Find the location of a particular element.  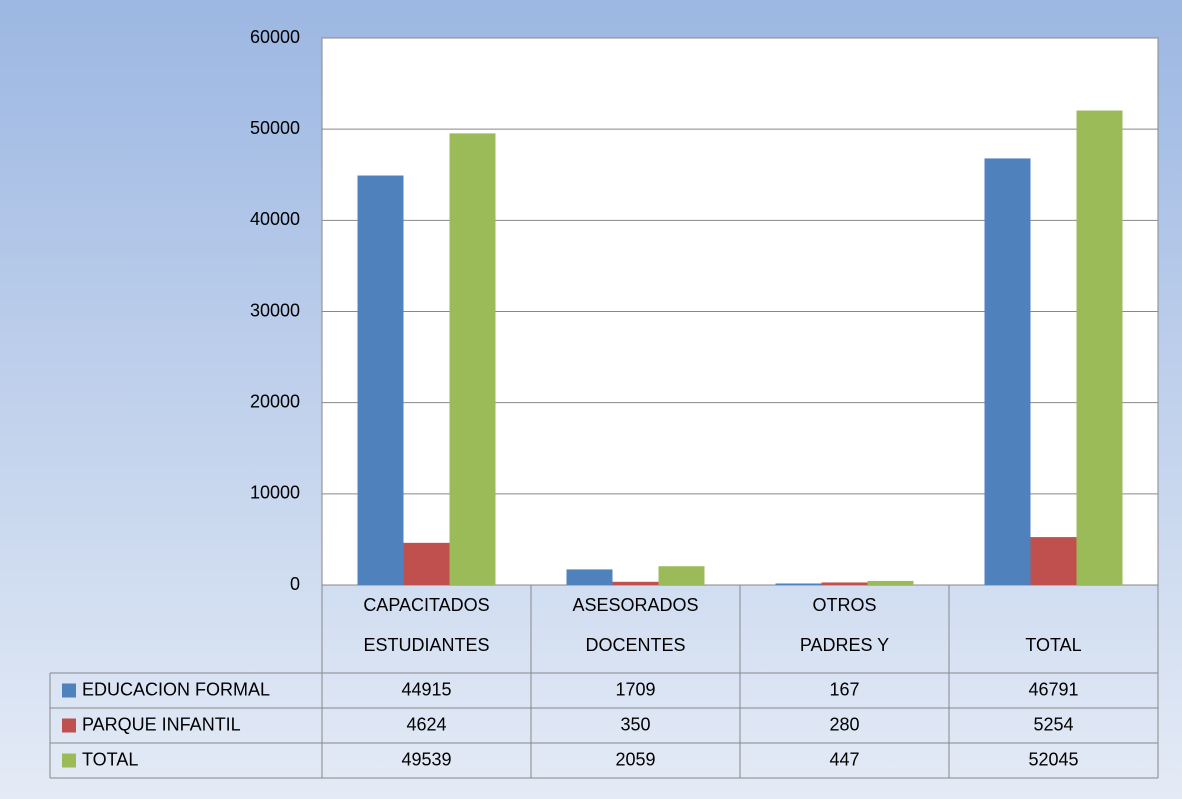

table-value: 167 is located at coordinates (844, 689).